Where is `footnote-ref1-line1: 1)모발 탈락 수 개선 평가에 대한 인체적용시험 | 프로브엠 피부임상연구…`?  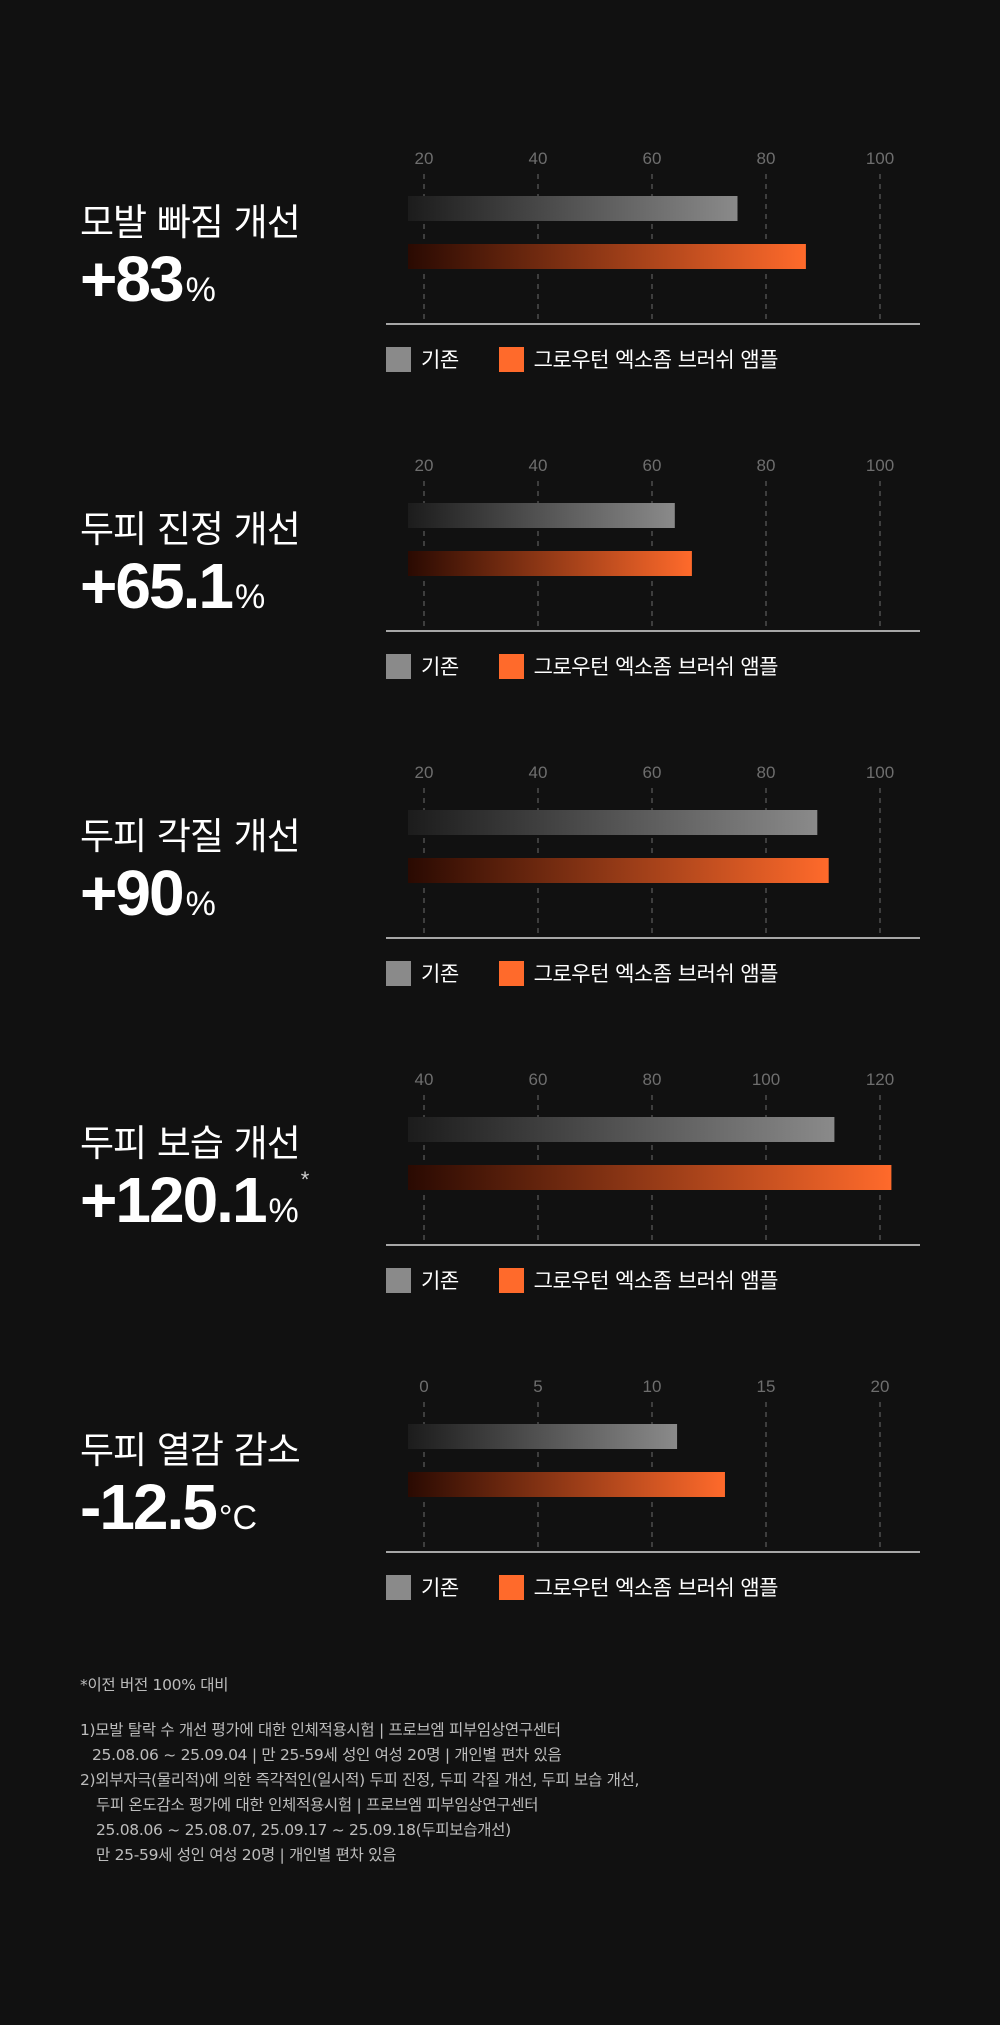
footnote-ref1-line1: 1)모발 탈락 수 개선 평가에 대한 인체적용시험 | 프로브엠 피부임상연구… is located at coordinates (320, 1730).